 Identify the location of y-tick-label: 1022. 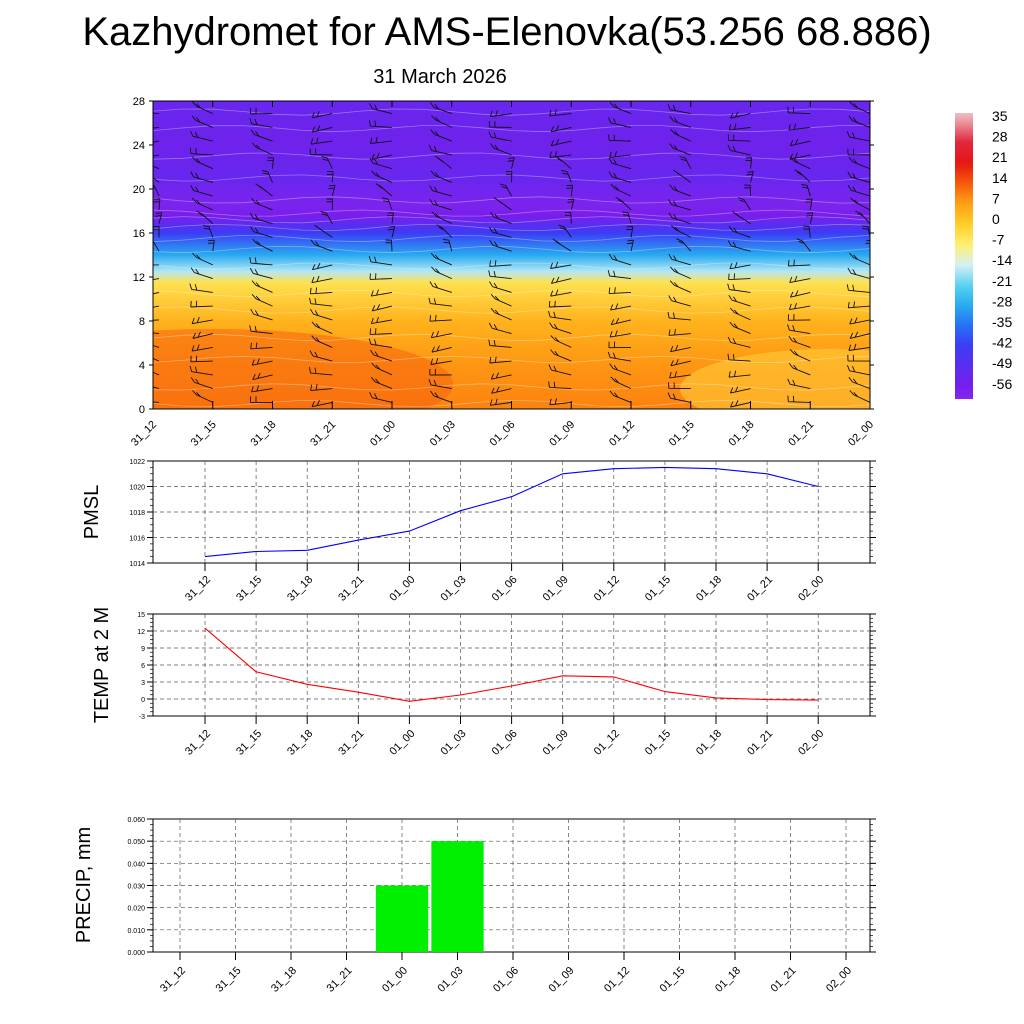
(137, 462).